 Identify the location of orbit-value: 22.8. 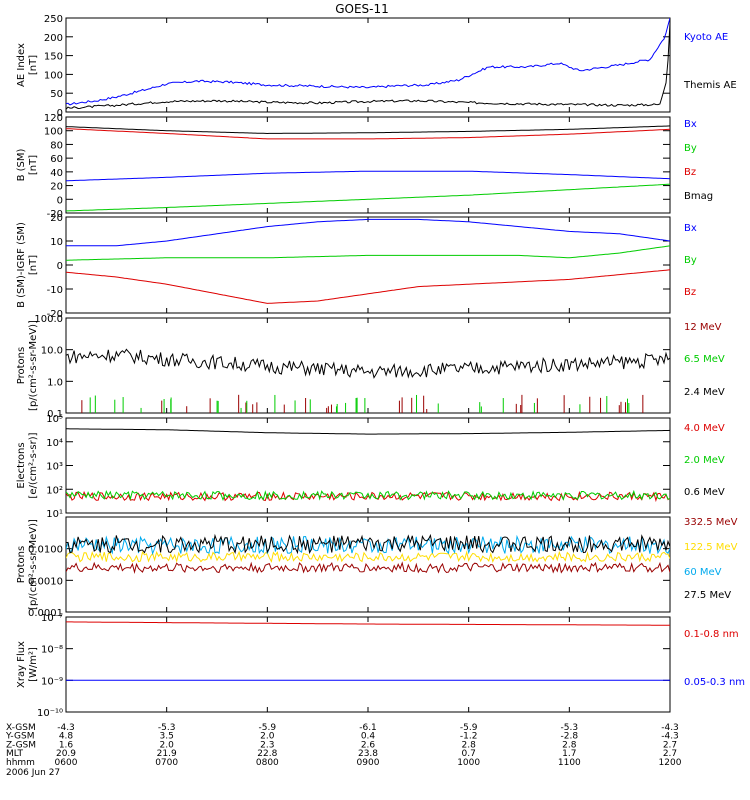
(267, 754).